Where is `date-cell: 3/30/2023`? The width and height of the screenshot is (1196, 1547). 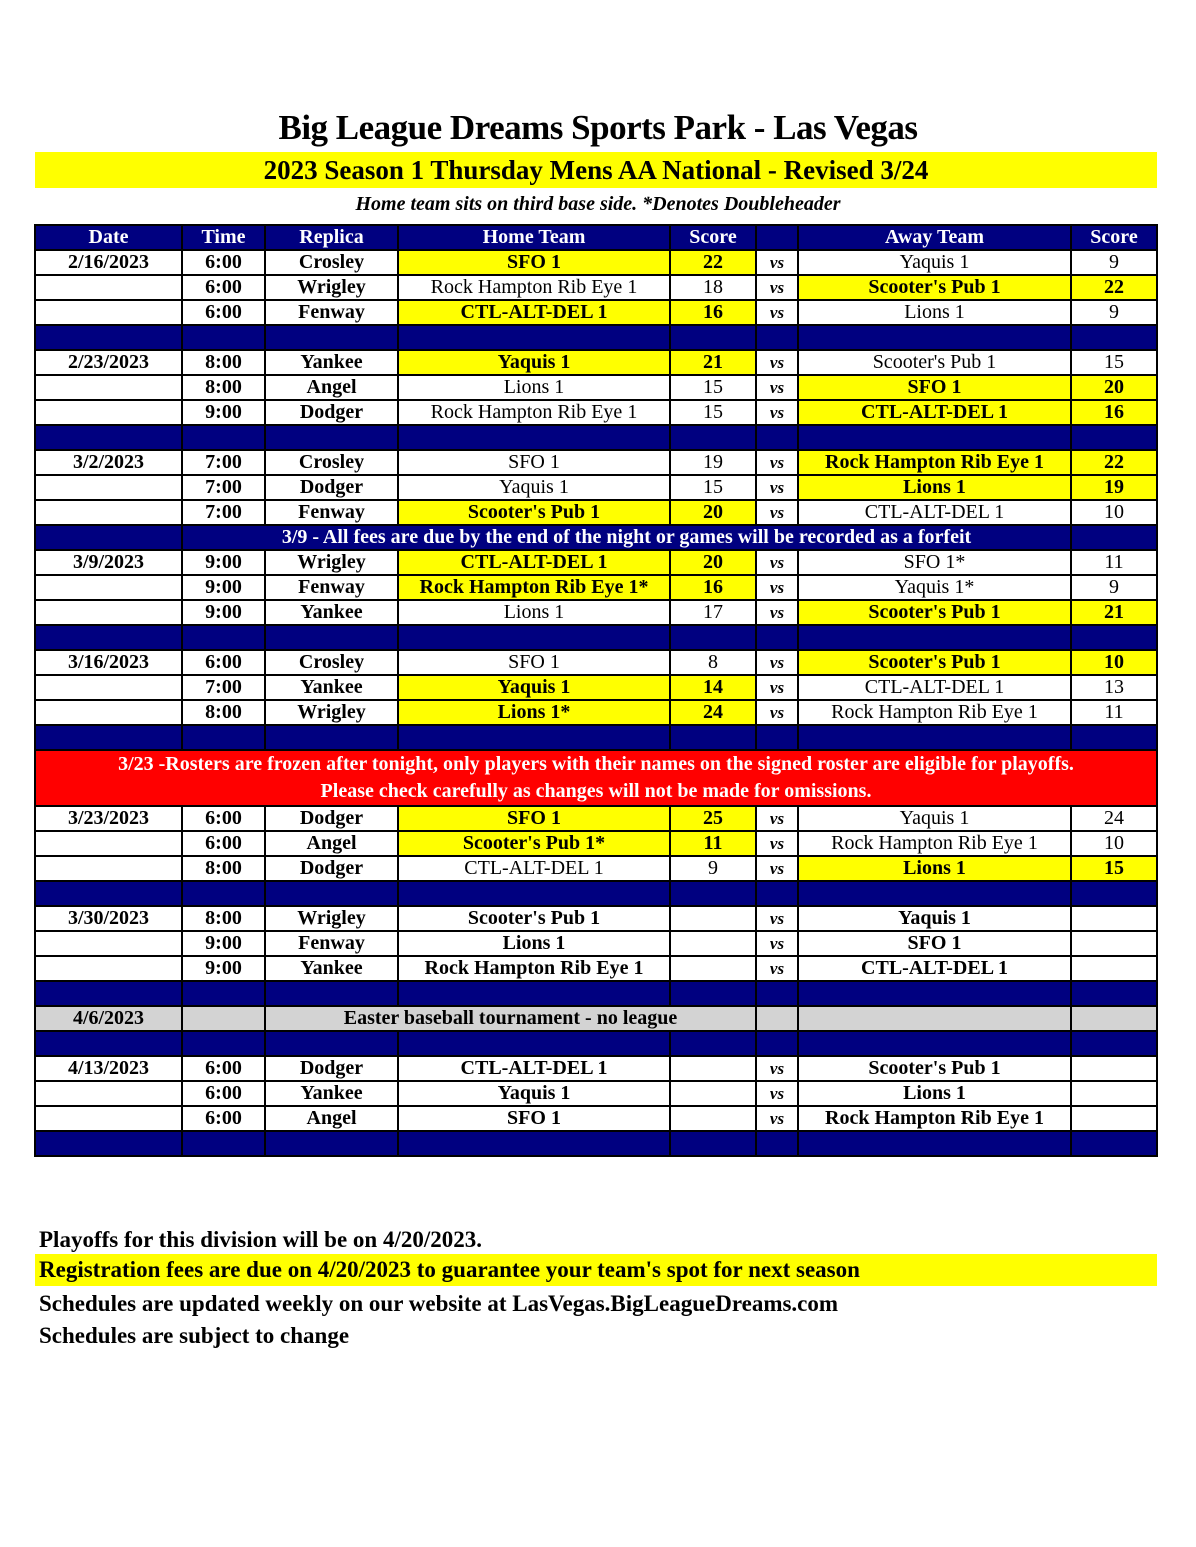 date-cell: 3/30/2023 is located at coordinates (108, 918).